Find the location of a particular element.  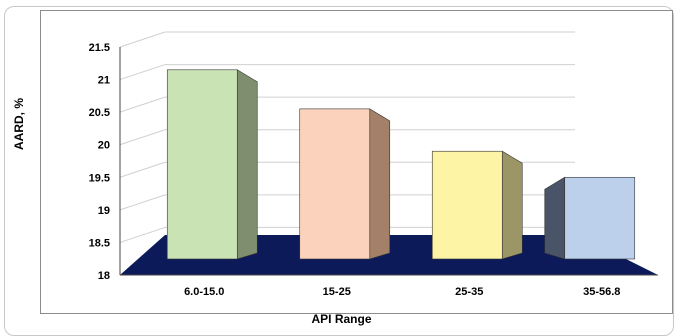

x-tick-label: 35-56.8 is located at coordinates (601, 292).